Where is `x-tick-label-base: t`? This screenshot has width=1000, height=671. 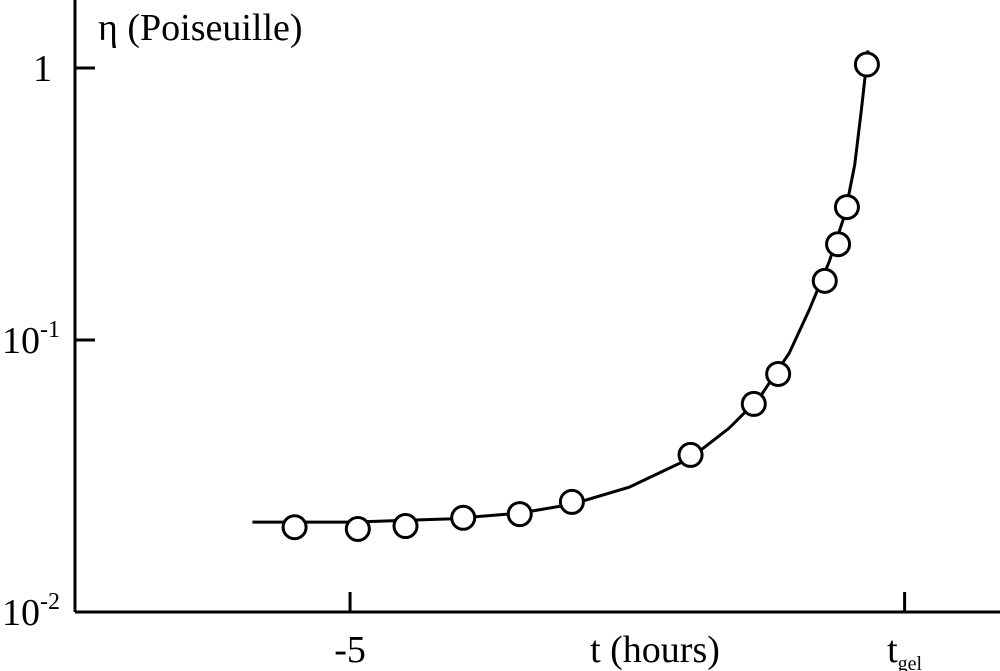 x-tick-label-base: t is located at coordinates (892, 650).